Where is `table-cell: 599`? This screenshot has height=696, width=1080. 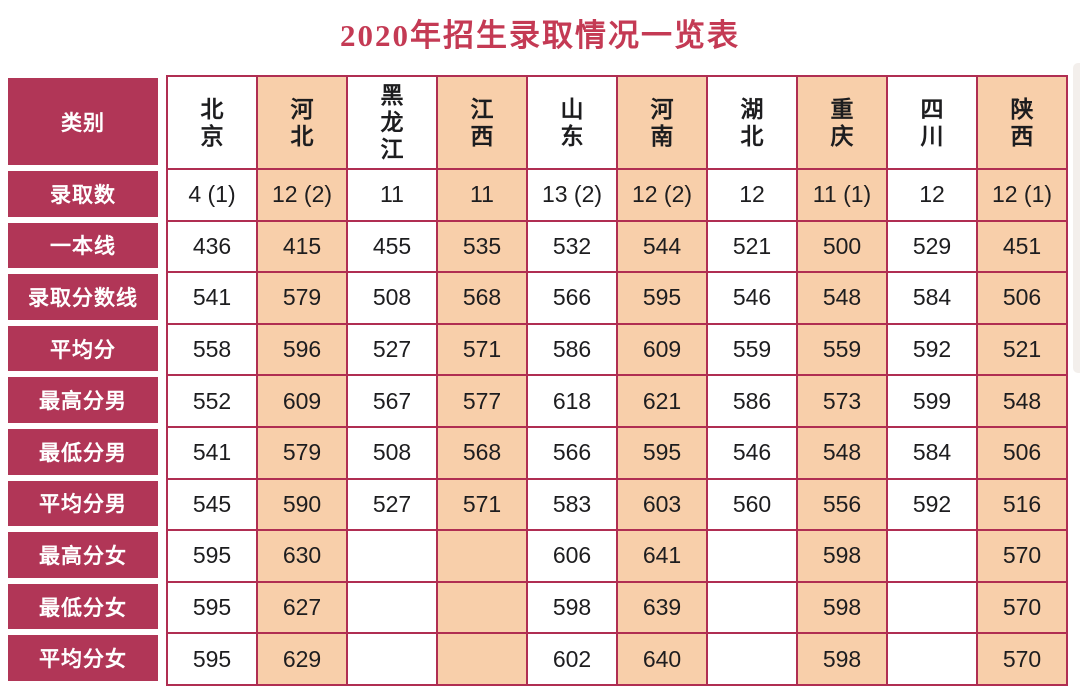
table-cell: 599 is located at coordinates (932, 401).